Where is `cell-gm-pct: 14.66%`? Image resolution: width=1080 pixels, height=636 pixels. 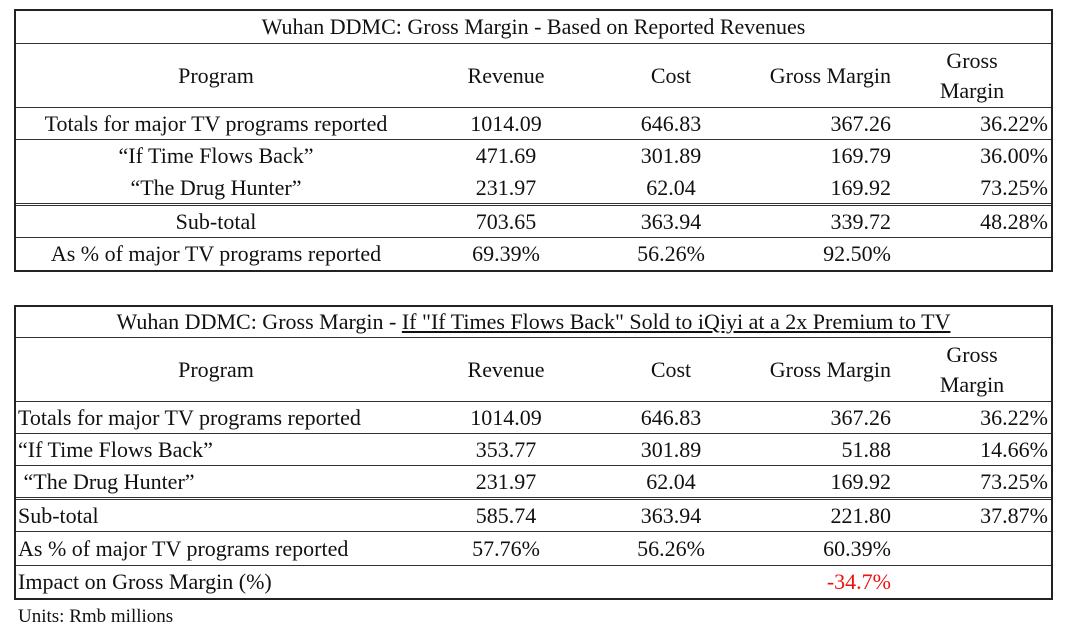 cell-gm-pct: 14.66% is located at coordinates (1014, 449).